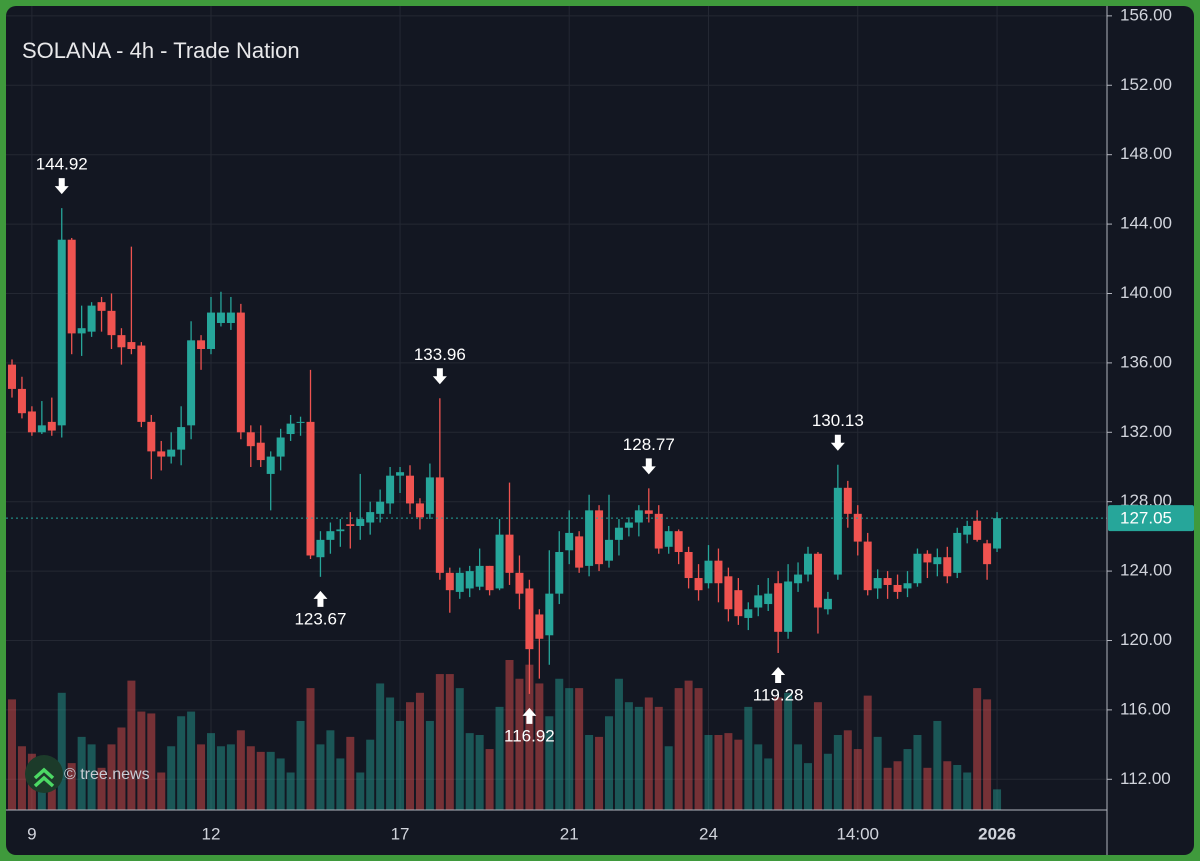 The height and width of the screenshot is (861, 1200). What do you see at coordinates (1146, 518) in the screenshot?
I see `last-price-label: 127.05` at bounding box center [1146, 518].